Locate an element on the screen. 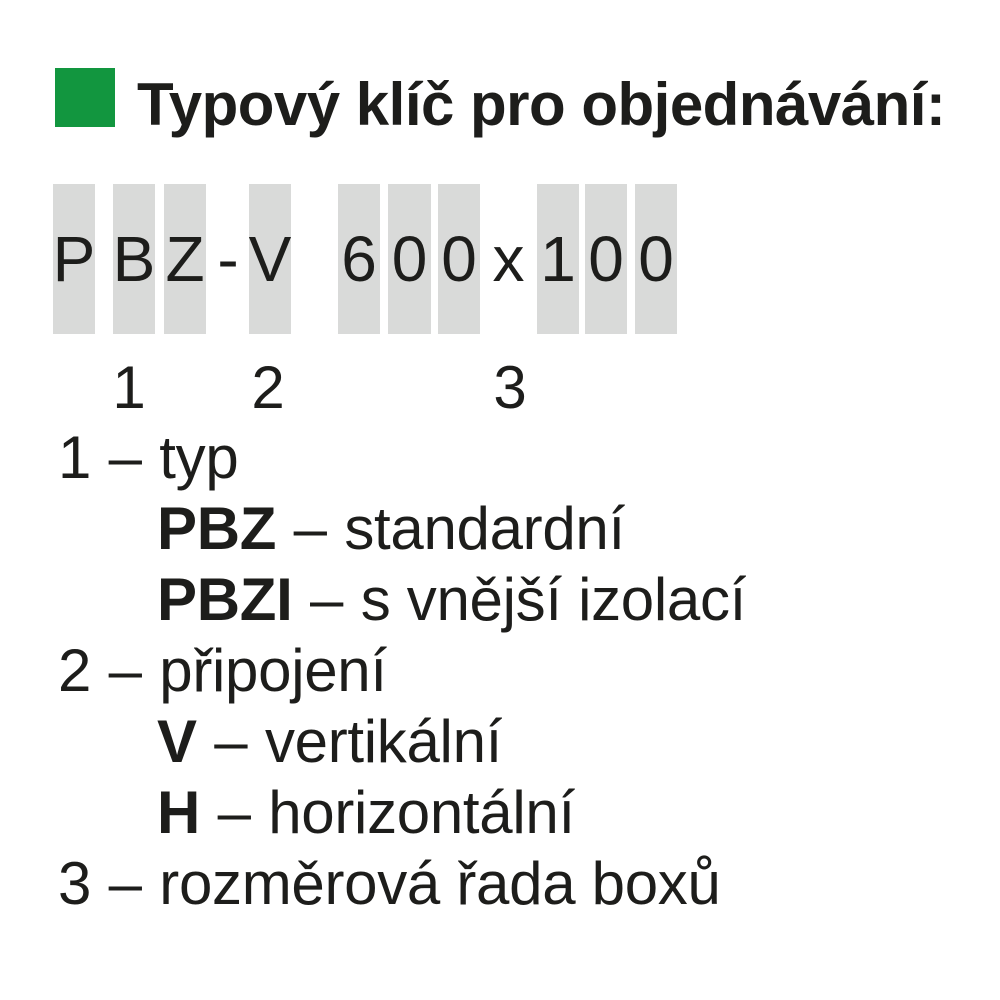  legend-line: V – vertikální is located at coordinates (402, 741).